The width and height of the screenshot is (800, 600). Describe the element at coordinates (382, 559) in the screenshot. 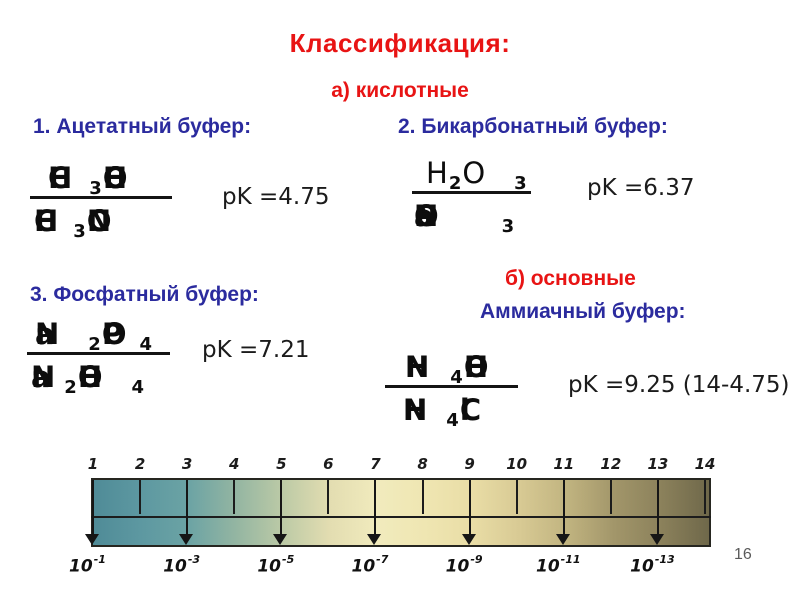

I see `label-exponent: -7` at that location.